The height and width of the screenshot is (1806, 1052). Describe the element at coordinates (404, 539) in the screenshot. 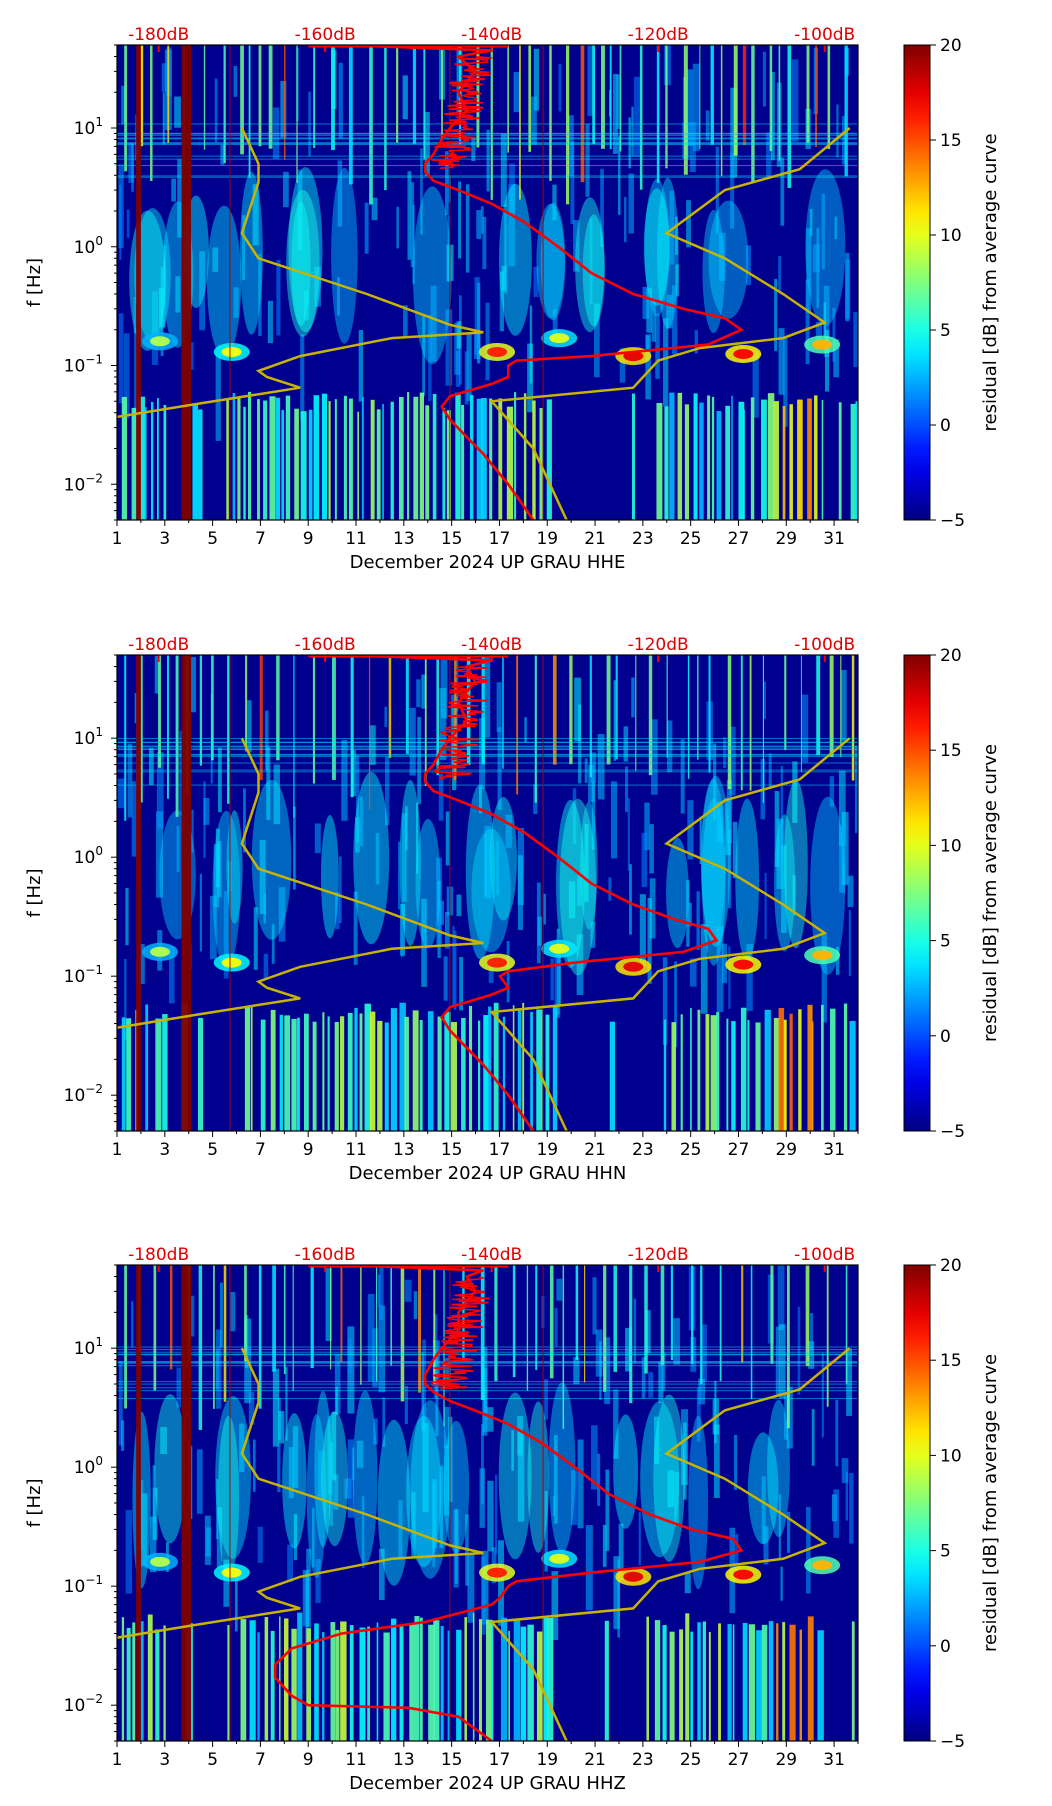

I see `x-tick-label: 13` at that location.